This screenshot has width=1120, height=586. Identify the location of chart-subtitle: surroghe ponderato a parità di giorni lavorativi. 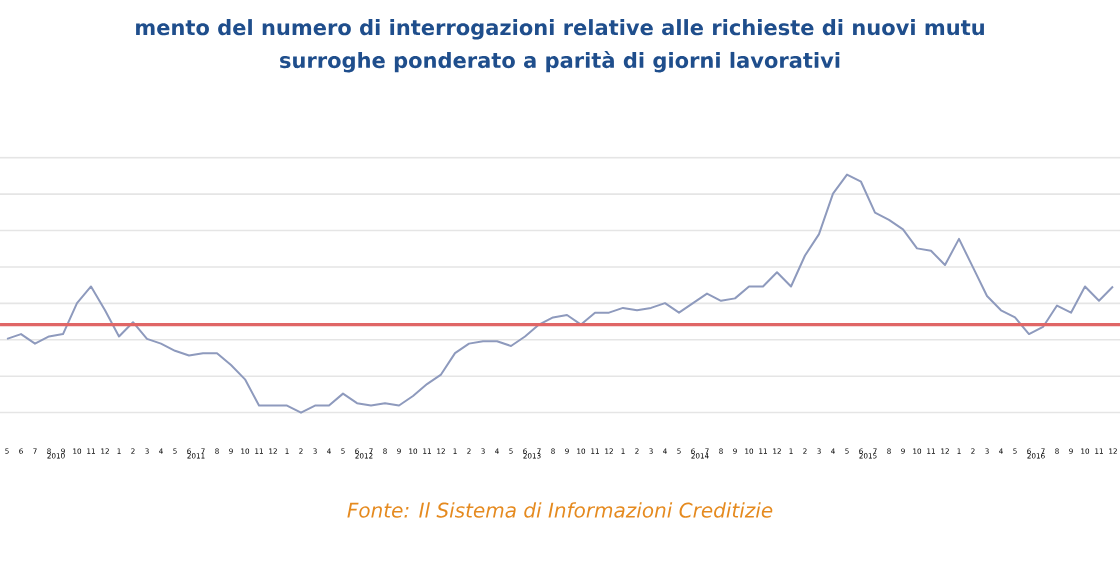
(560, 62).